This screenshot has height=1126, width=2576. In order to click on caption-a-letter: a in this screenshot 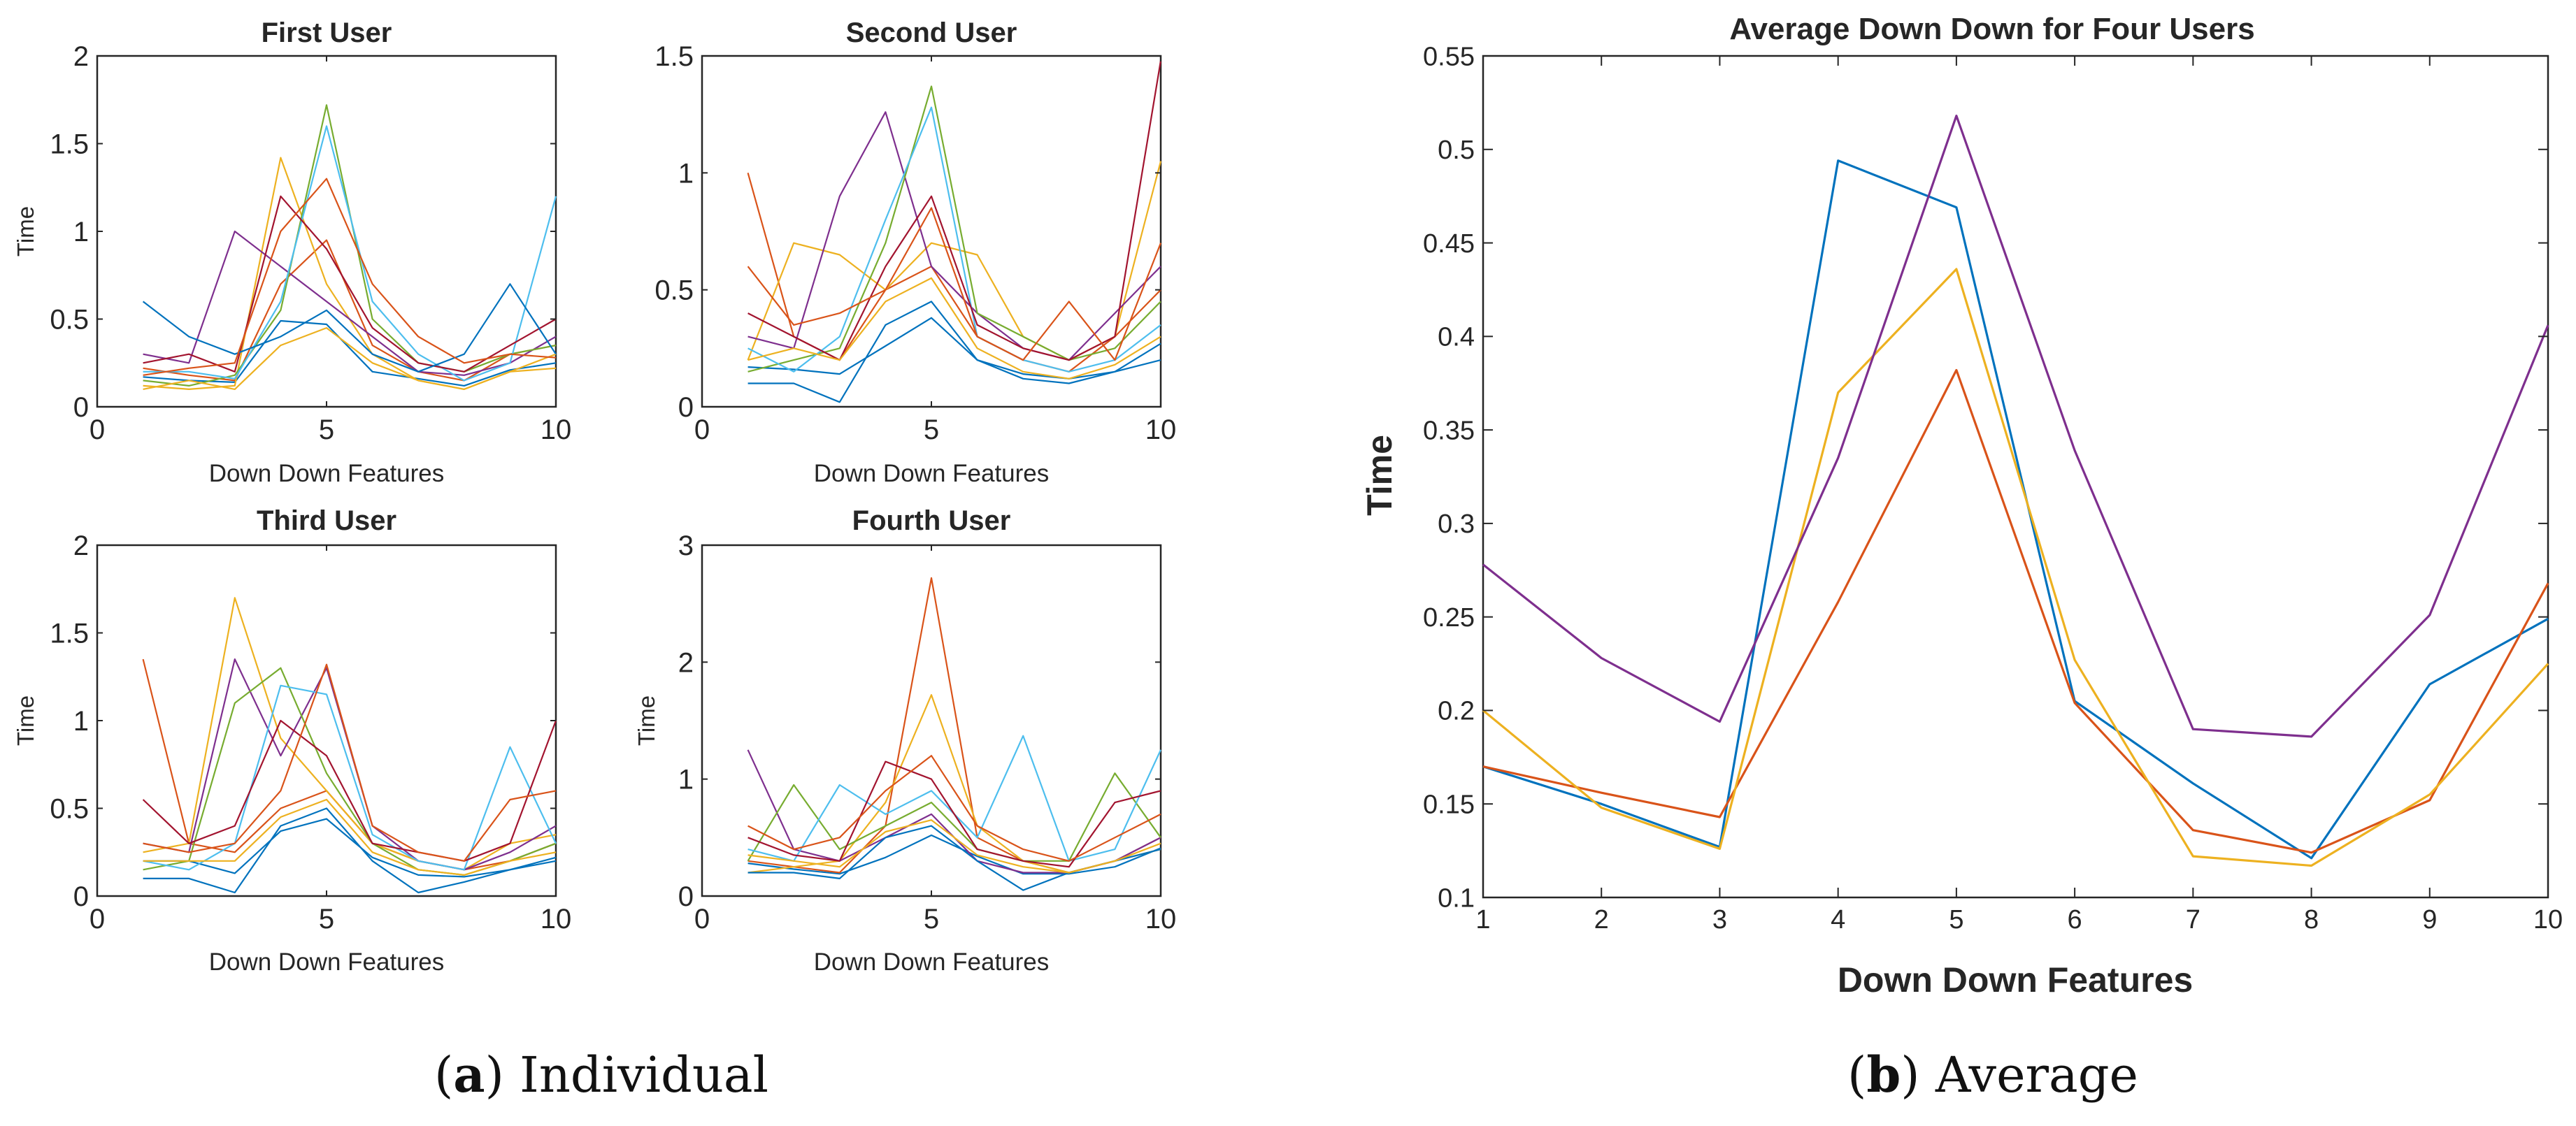, I will do `click(469, 1075)`.